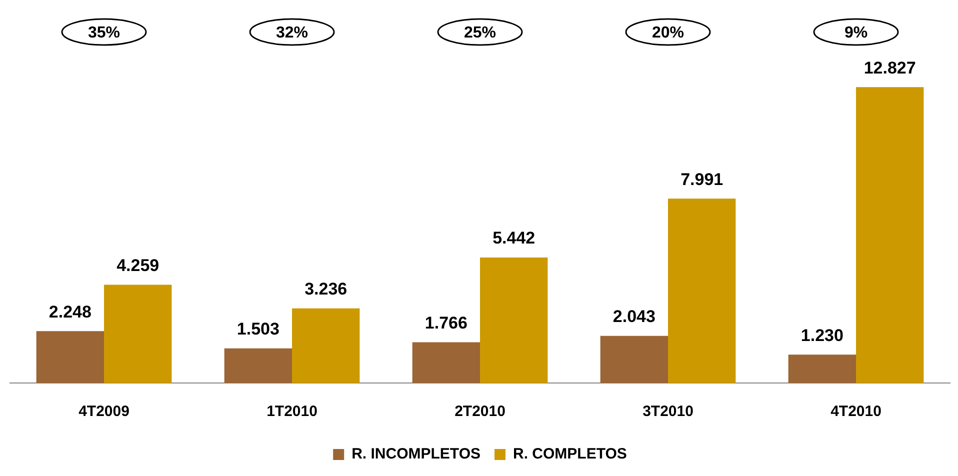 The height and width of the screenshot is (476, 958). I want to click on x-tick-label: 4T2009, so click(104, 411).